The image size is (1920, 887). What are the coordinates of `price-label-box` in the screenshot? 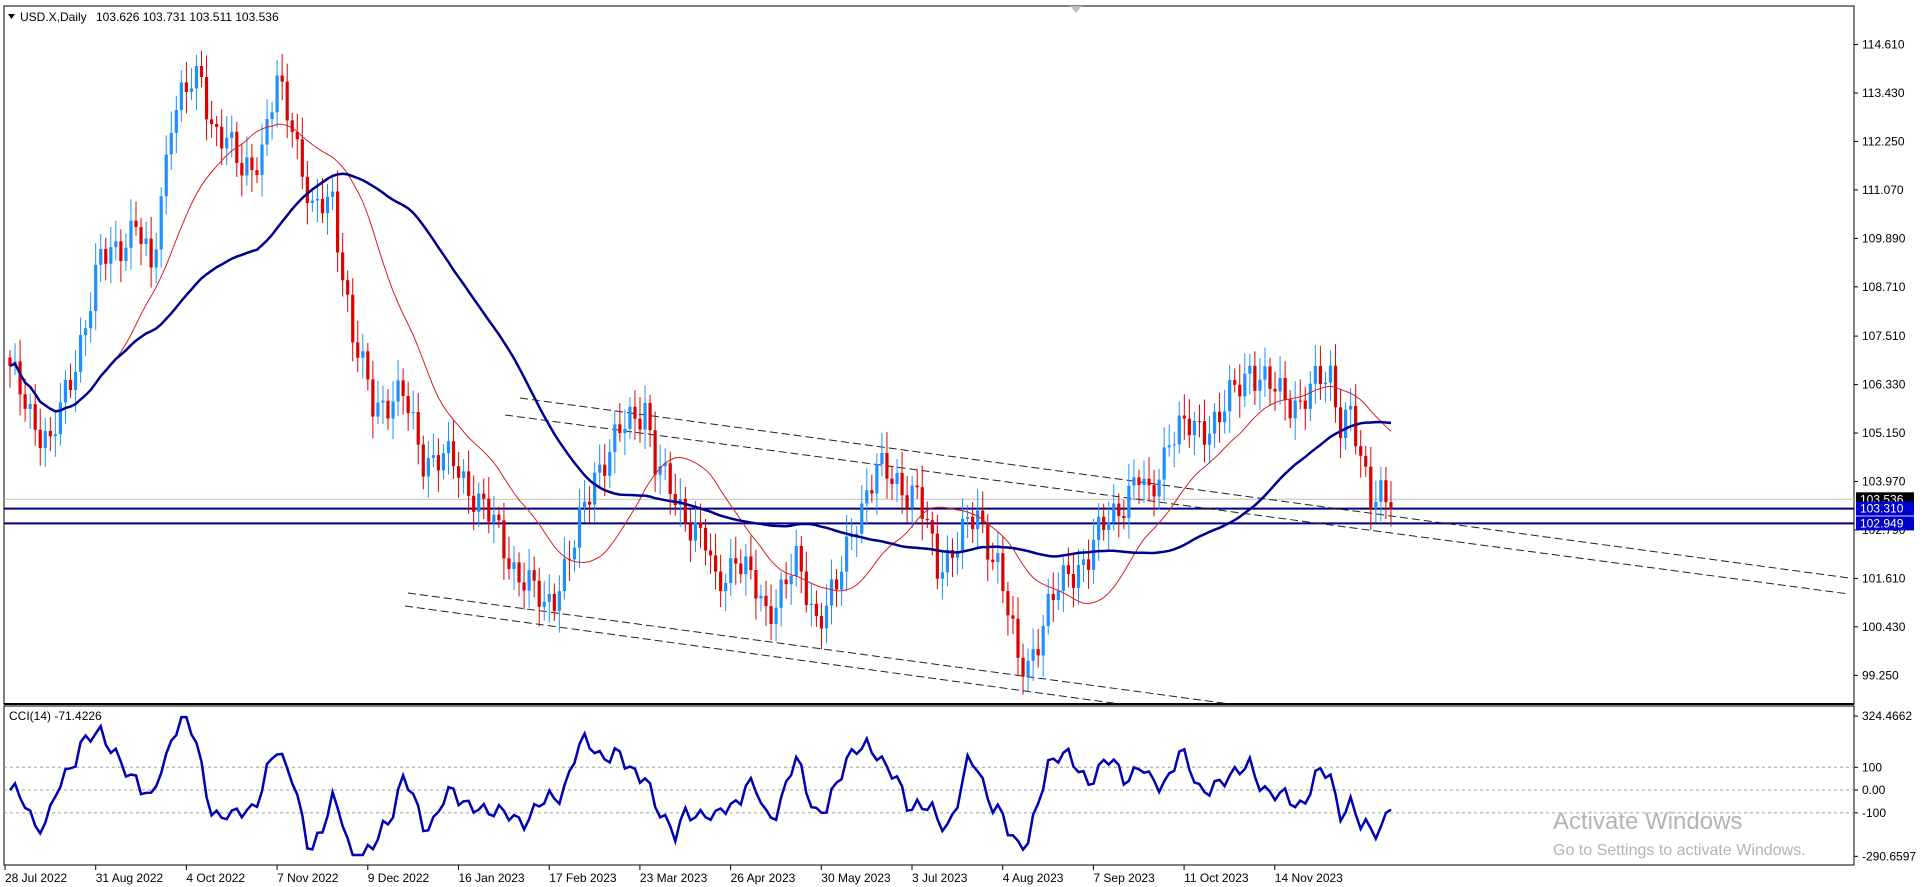 It's located at (1885, 508).